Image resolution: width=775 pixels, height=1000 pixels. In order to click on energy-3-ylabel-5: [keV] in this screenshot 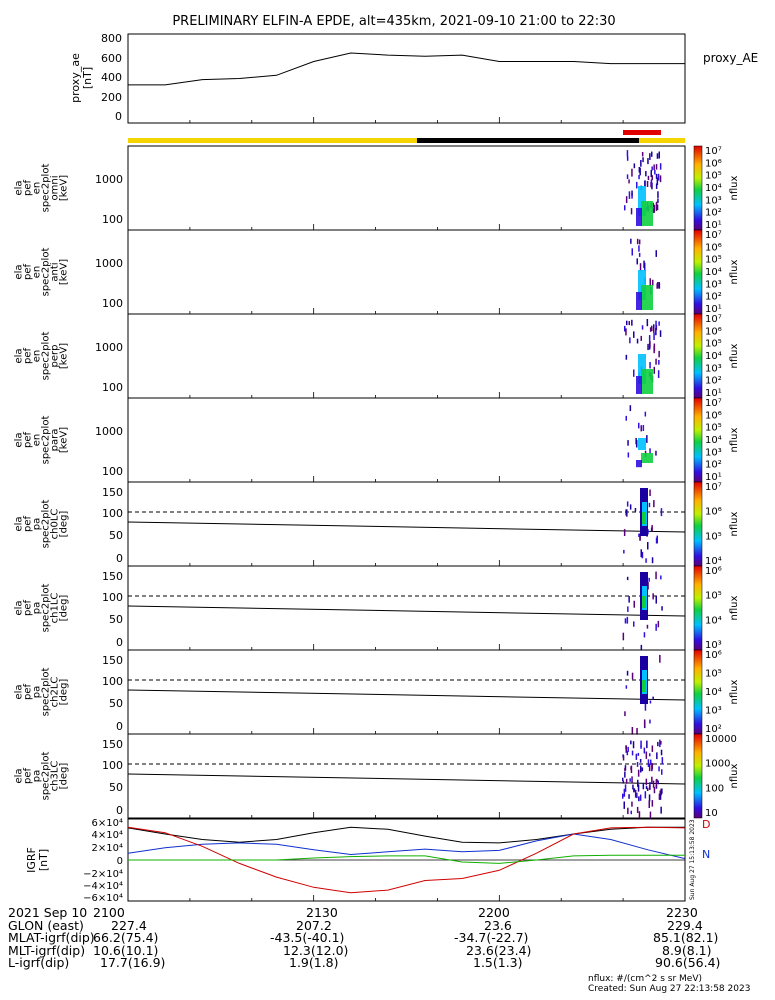, I will do `click(64, 440)`.